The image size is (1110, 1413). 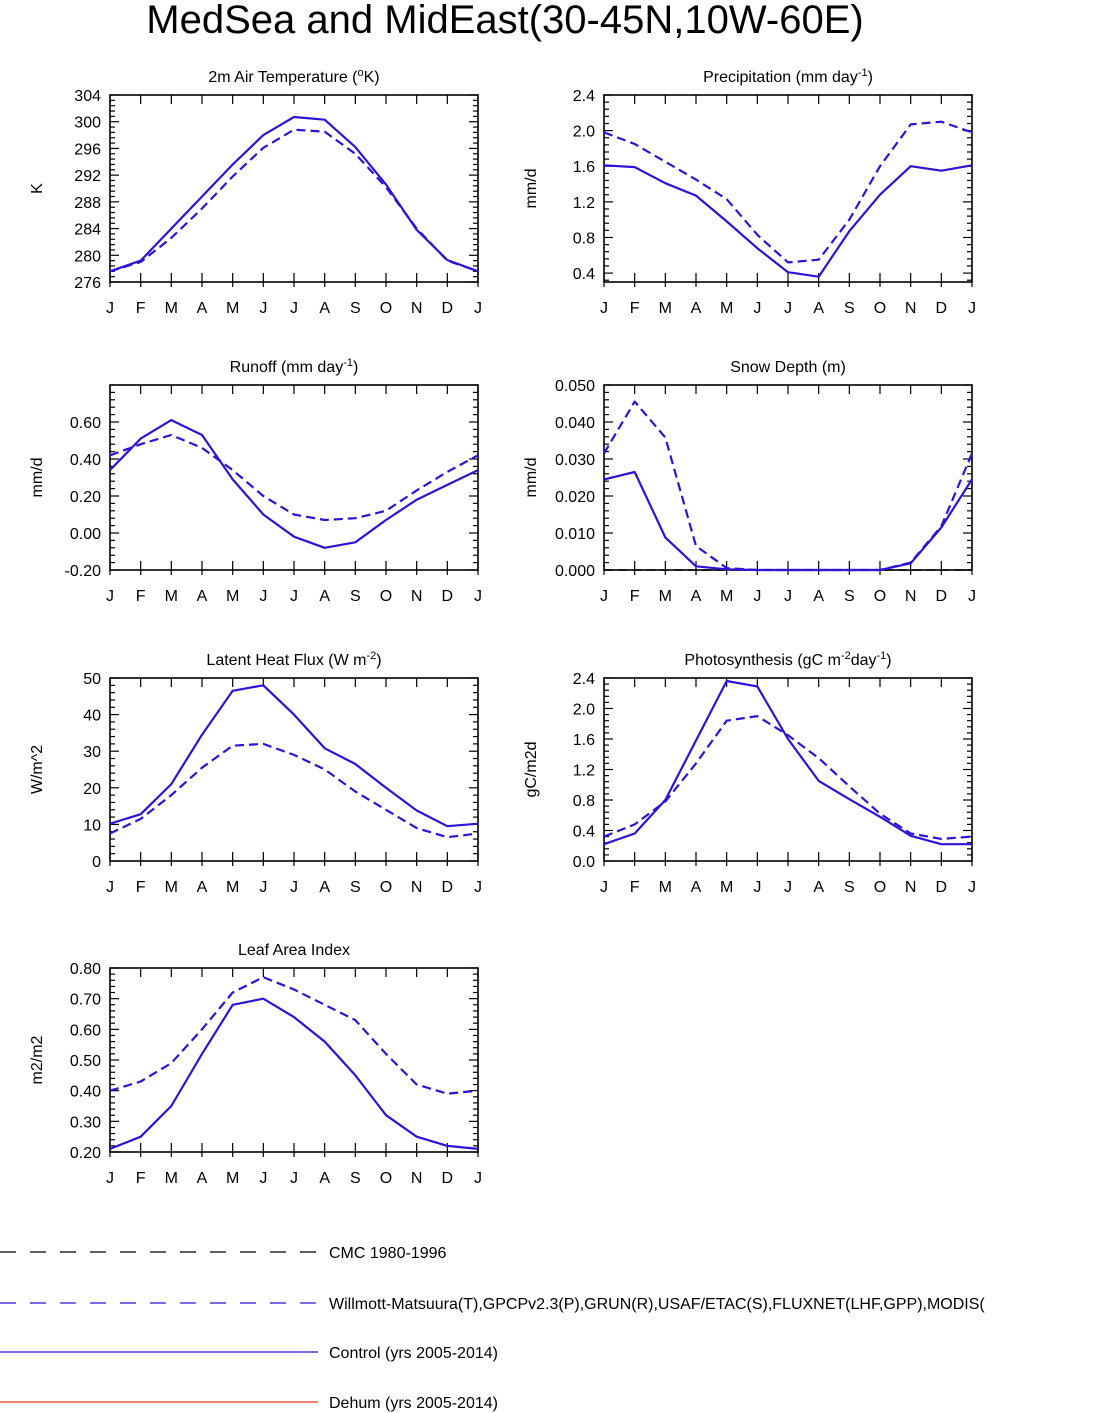 I want to click on y-tick-label: 1.2, so click(x=584, y=771).